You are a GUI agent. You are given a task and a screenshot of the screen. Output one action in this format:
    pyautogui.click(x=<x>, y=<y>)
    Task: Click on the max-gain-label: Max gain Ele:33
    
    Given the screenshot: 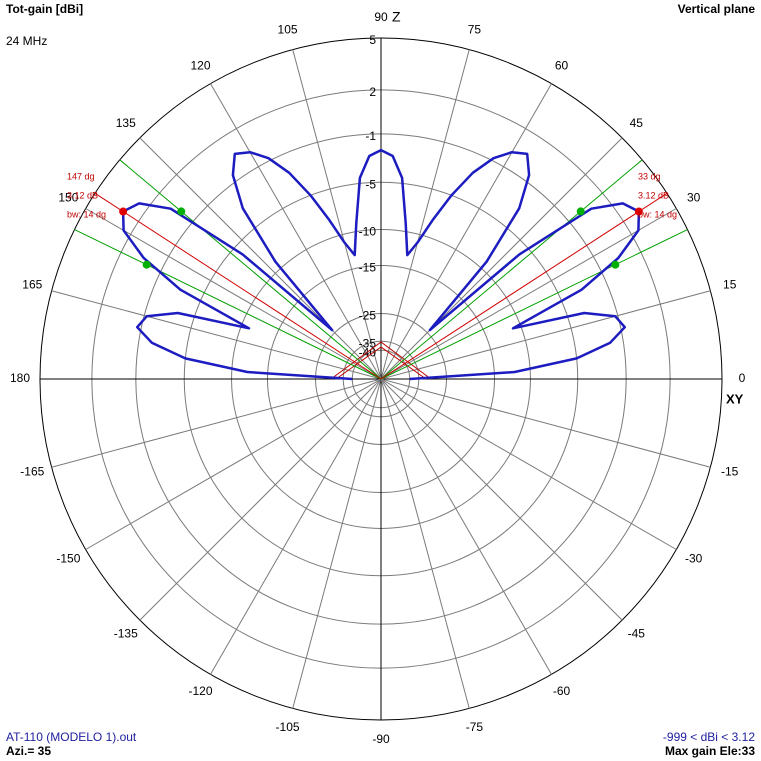 What is the action you would take?
    pyautogui.click(x=710, y=751)
    